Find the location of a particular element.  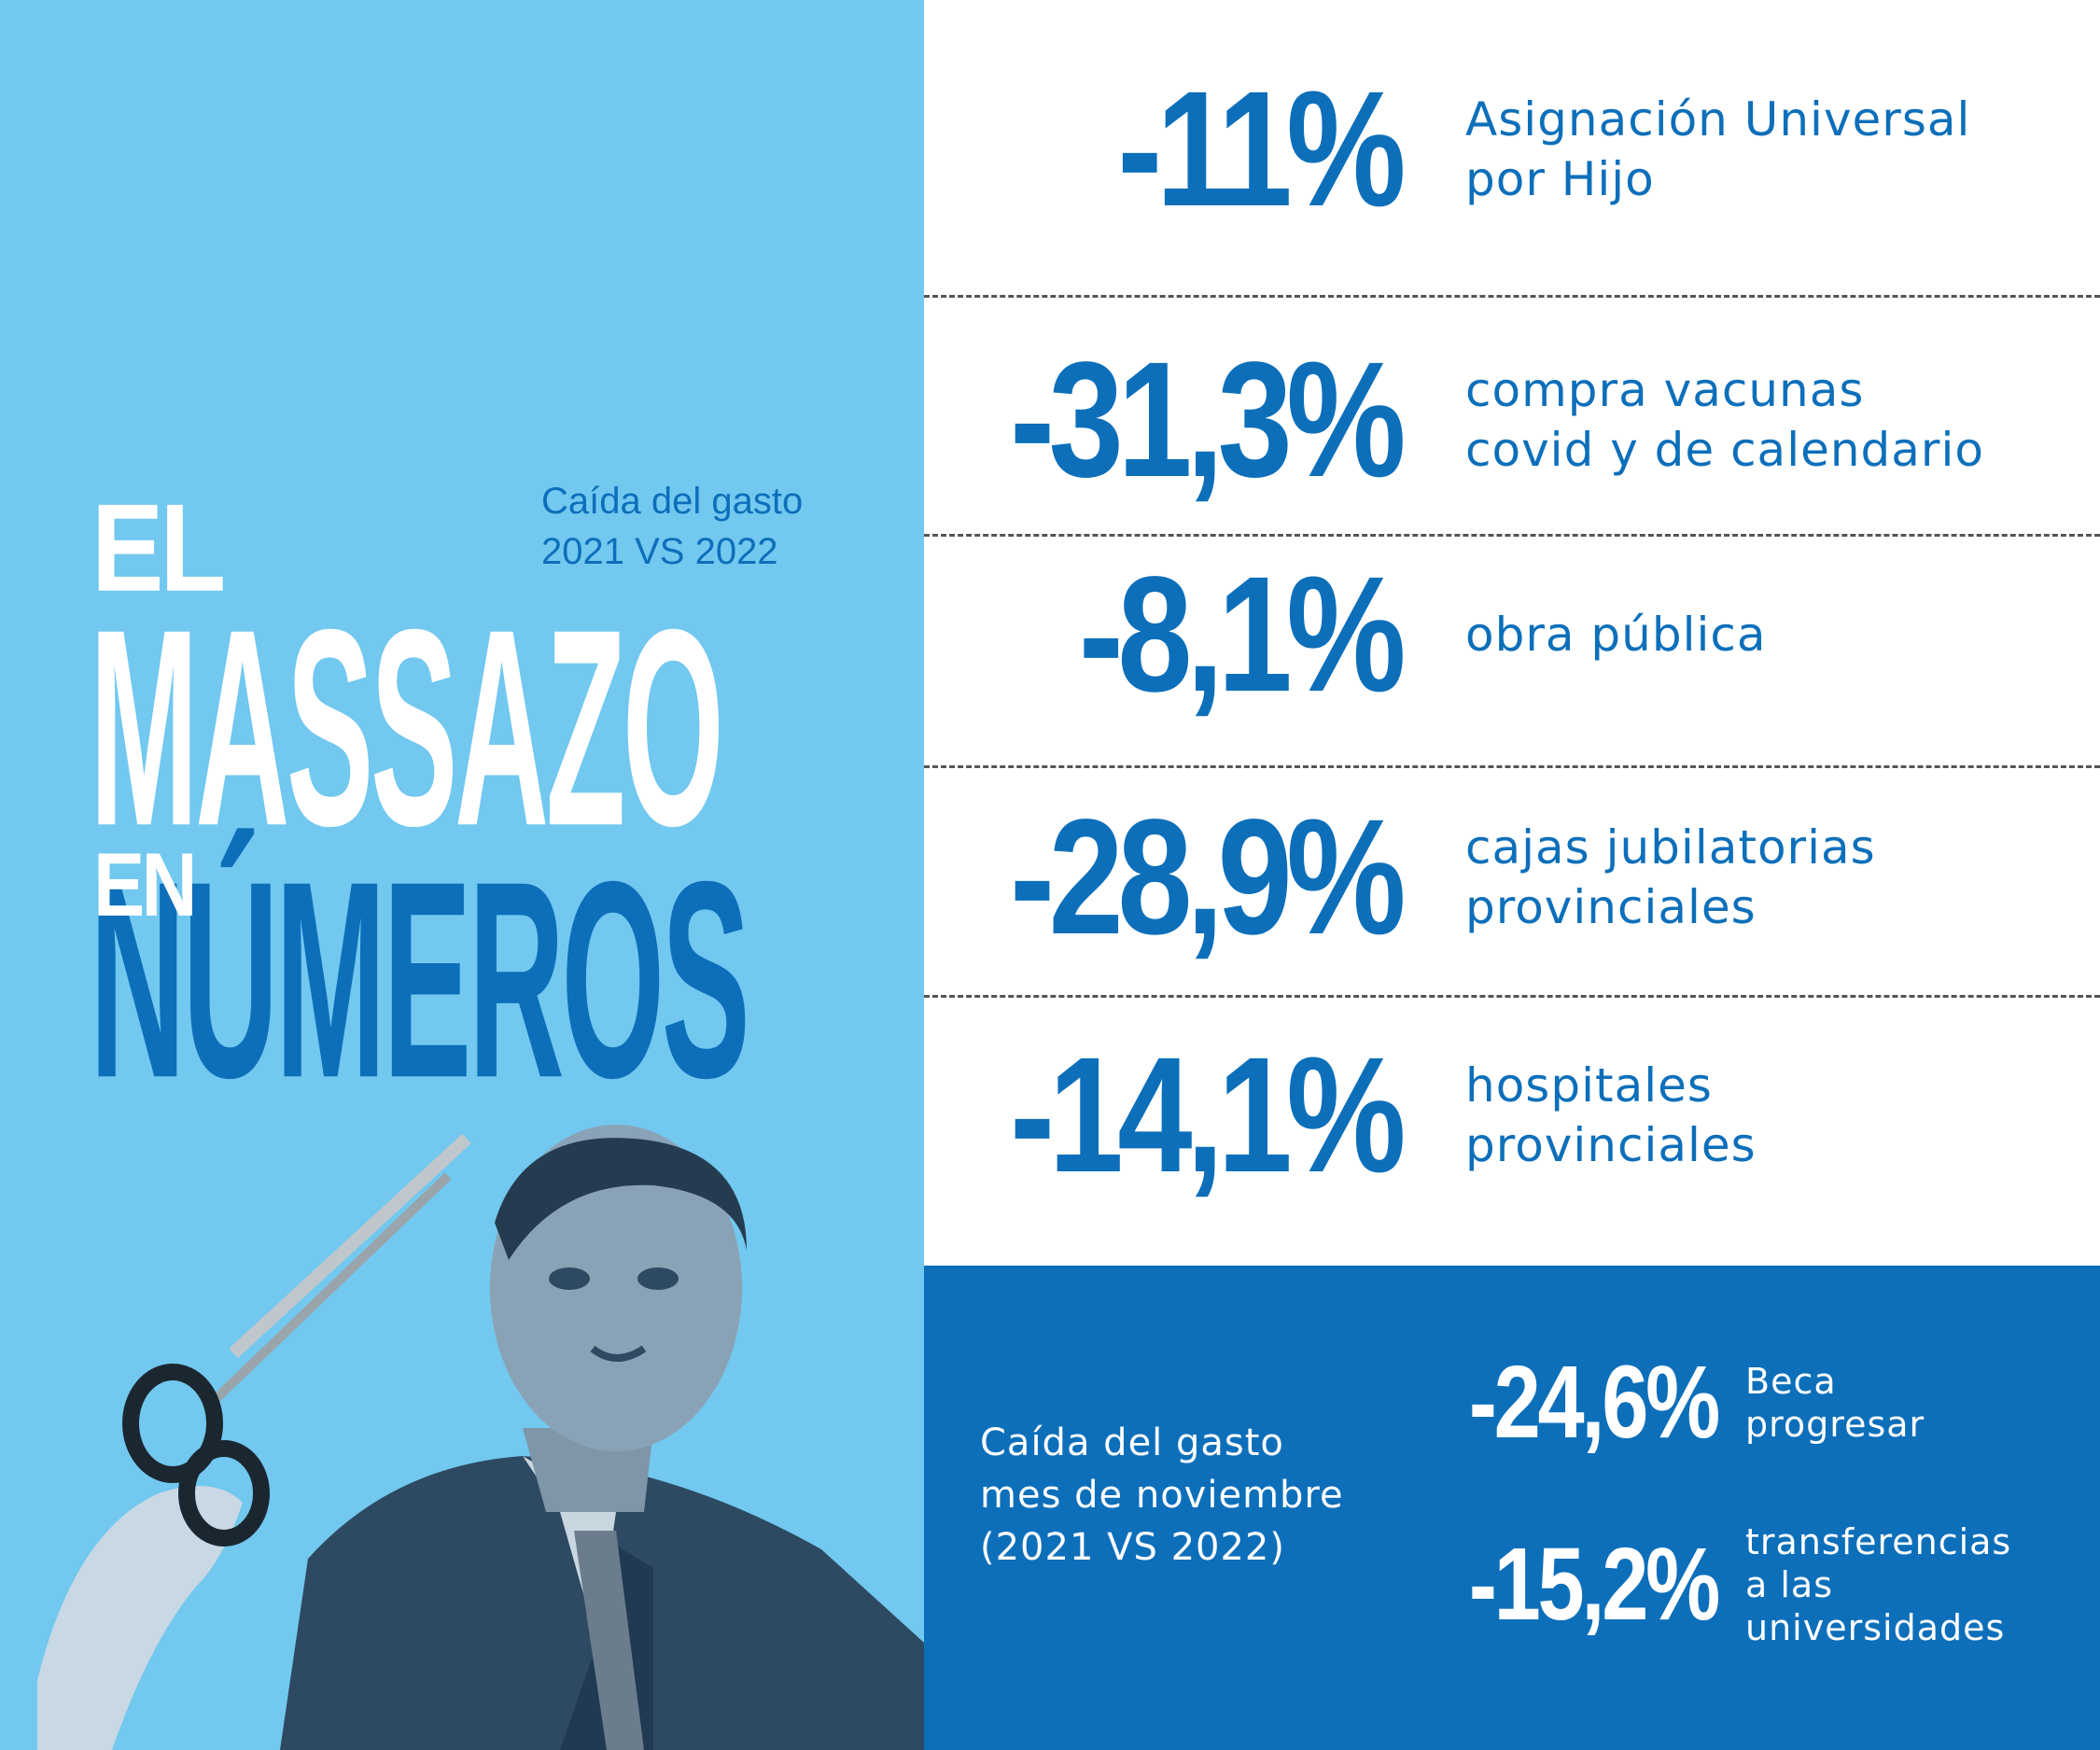

headline-line-en: EN is located at coordinates (145, 884).